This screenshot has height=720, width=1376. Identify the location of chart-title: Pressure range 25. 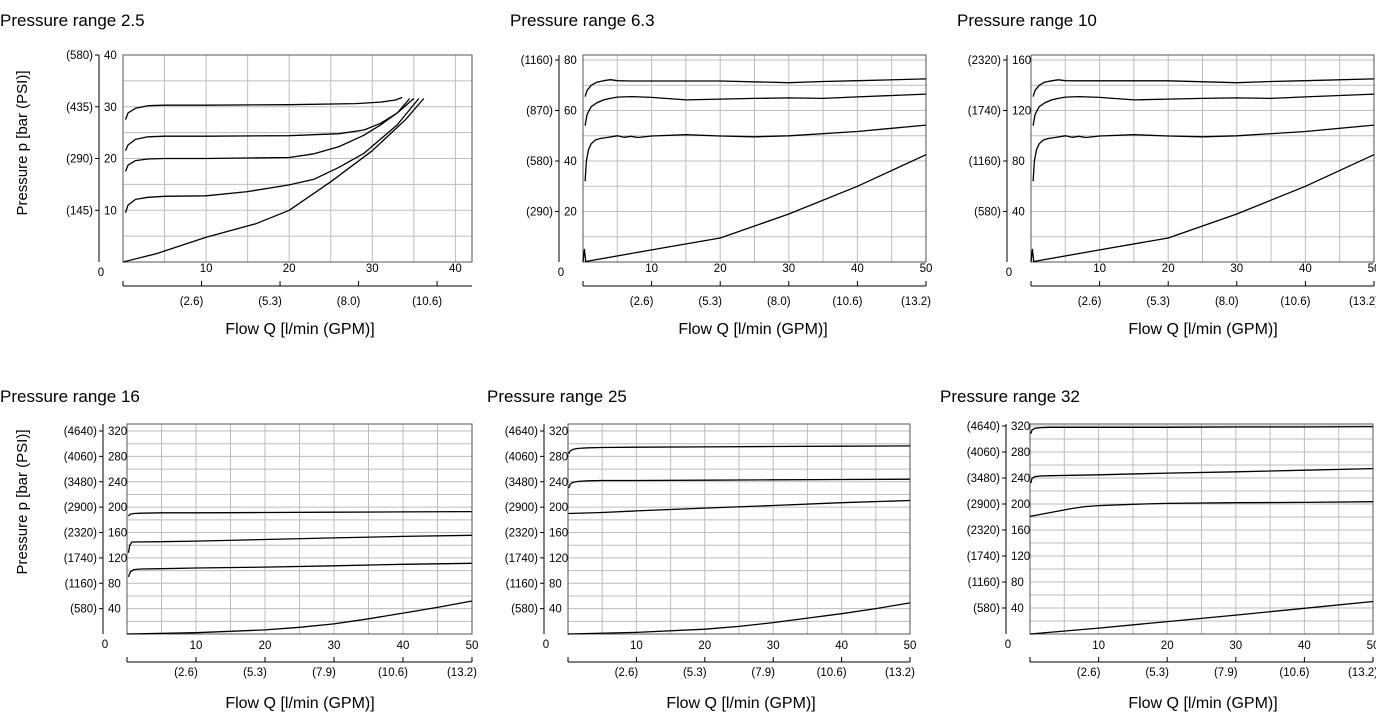
(557, 396).